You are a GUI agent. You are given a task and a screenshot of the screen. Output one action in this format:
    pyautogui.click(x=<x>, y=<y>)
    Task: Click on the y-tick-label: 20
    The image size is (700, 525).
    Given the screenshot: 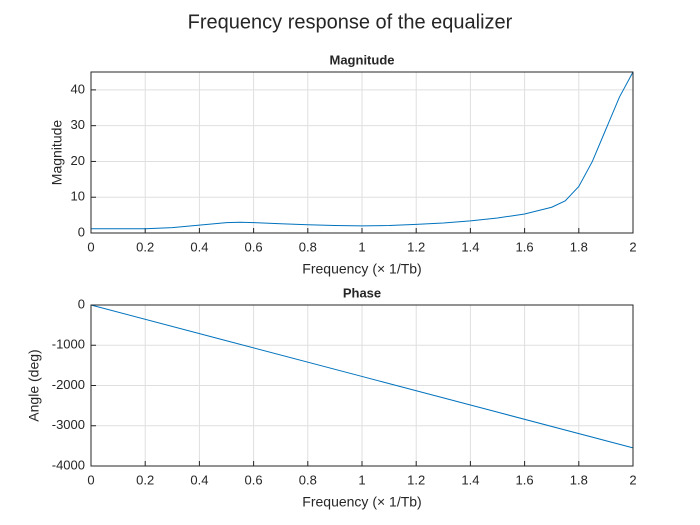 What is the action you would take?
    pyautogui.click(x=78, y=160)
    